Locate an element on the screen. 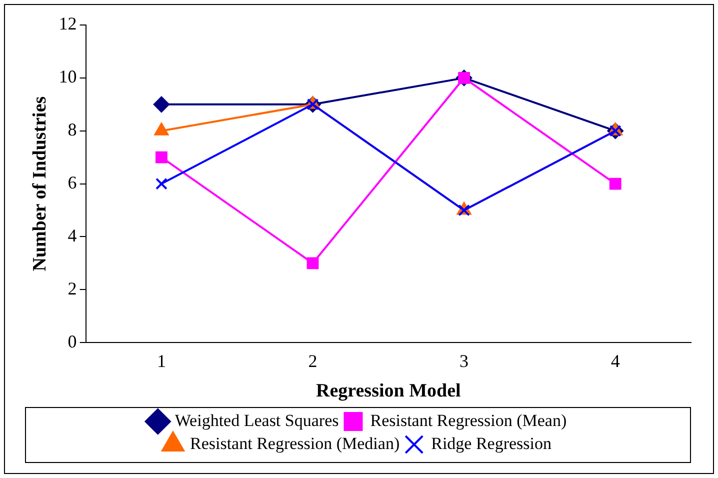  y-tick-label: 0 is located at coordinates (72, 341).